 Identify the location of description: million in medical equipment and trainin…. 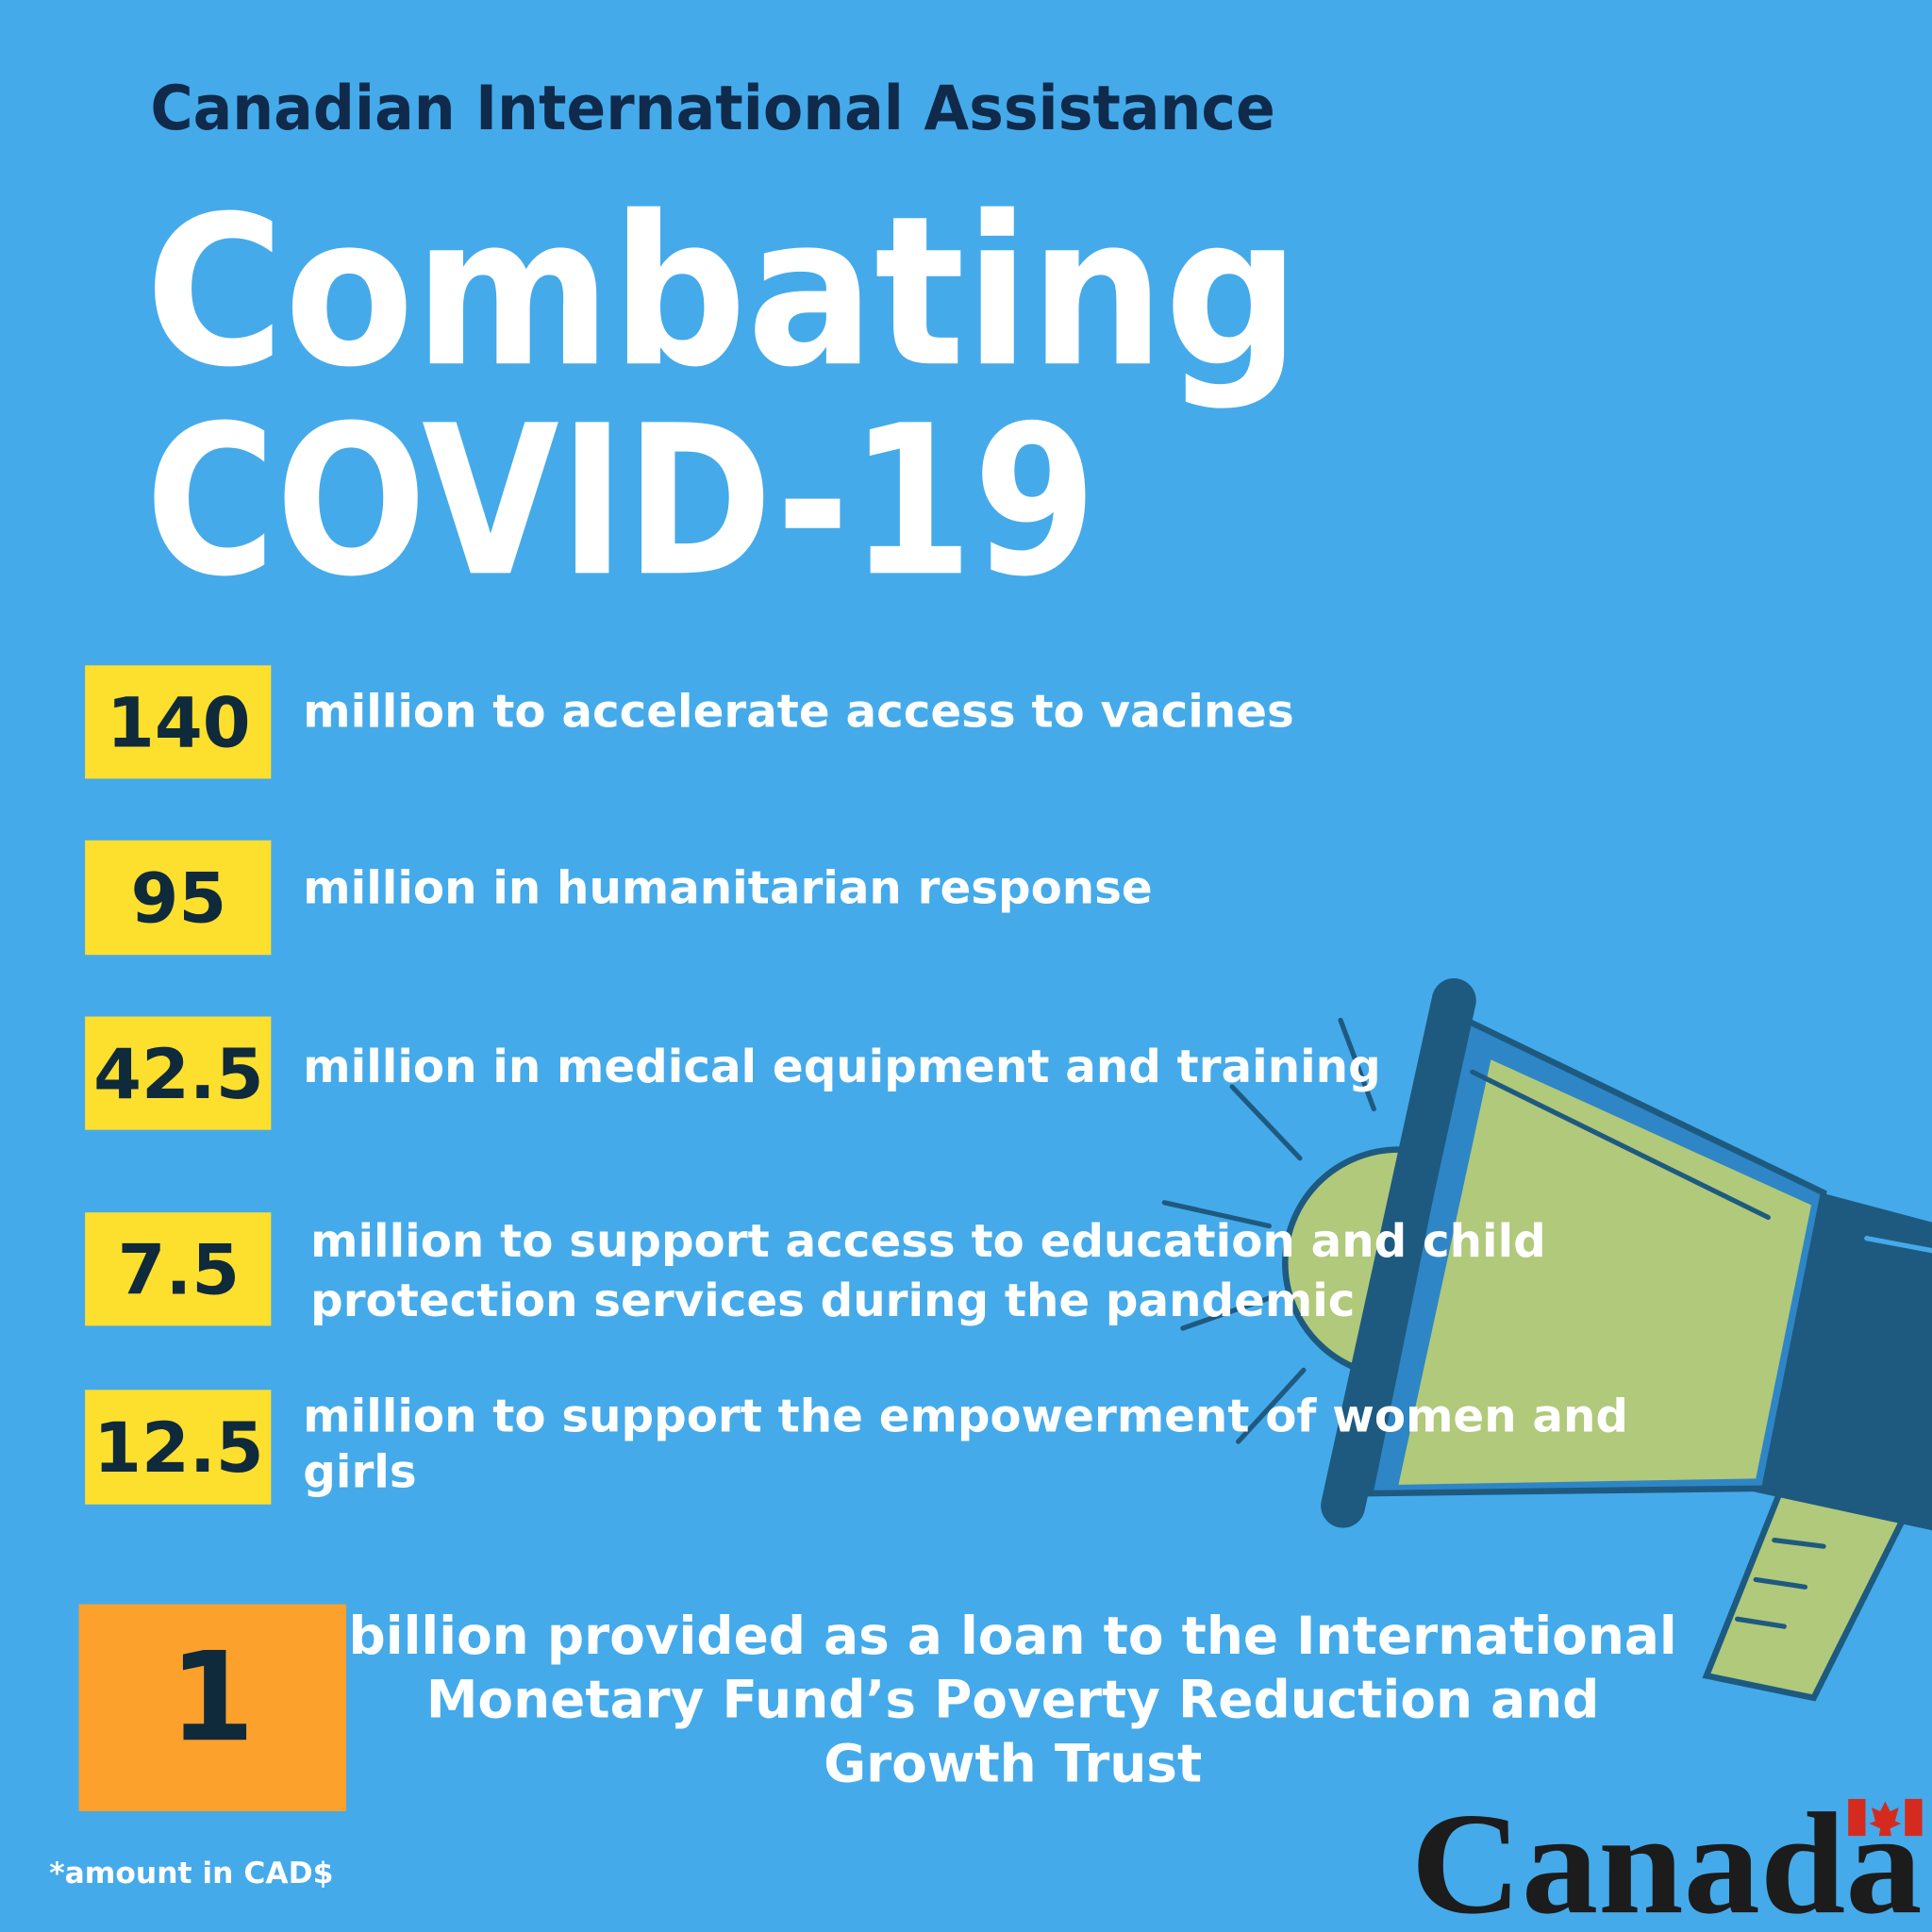
(842, 1067).